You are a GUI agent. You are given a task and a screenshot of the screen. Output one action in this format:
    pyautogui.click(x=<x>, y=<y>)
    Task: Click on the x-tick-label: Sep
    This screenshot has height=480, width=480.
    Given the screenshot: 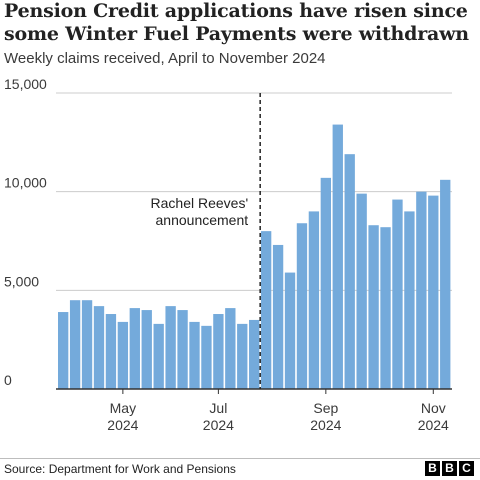 What is the action you would take?
    pyautogui.click(x=325, y=408)
    